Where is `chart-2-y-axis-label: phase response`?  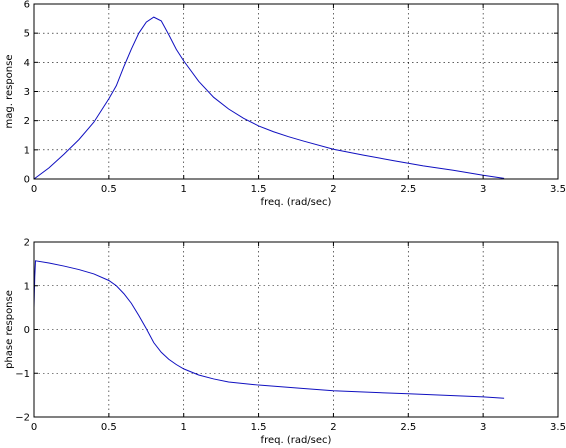 chart-2-y-axis-label: phase response is located at coordinates (9, 329).